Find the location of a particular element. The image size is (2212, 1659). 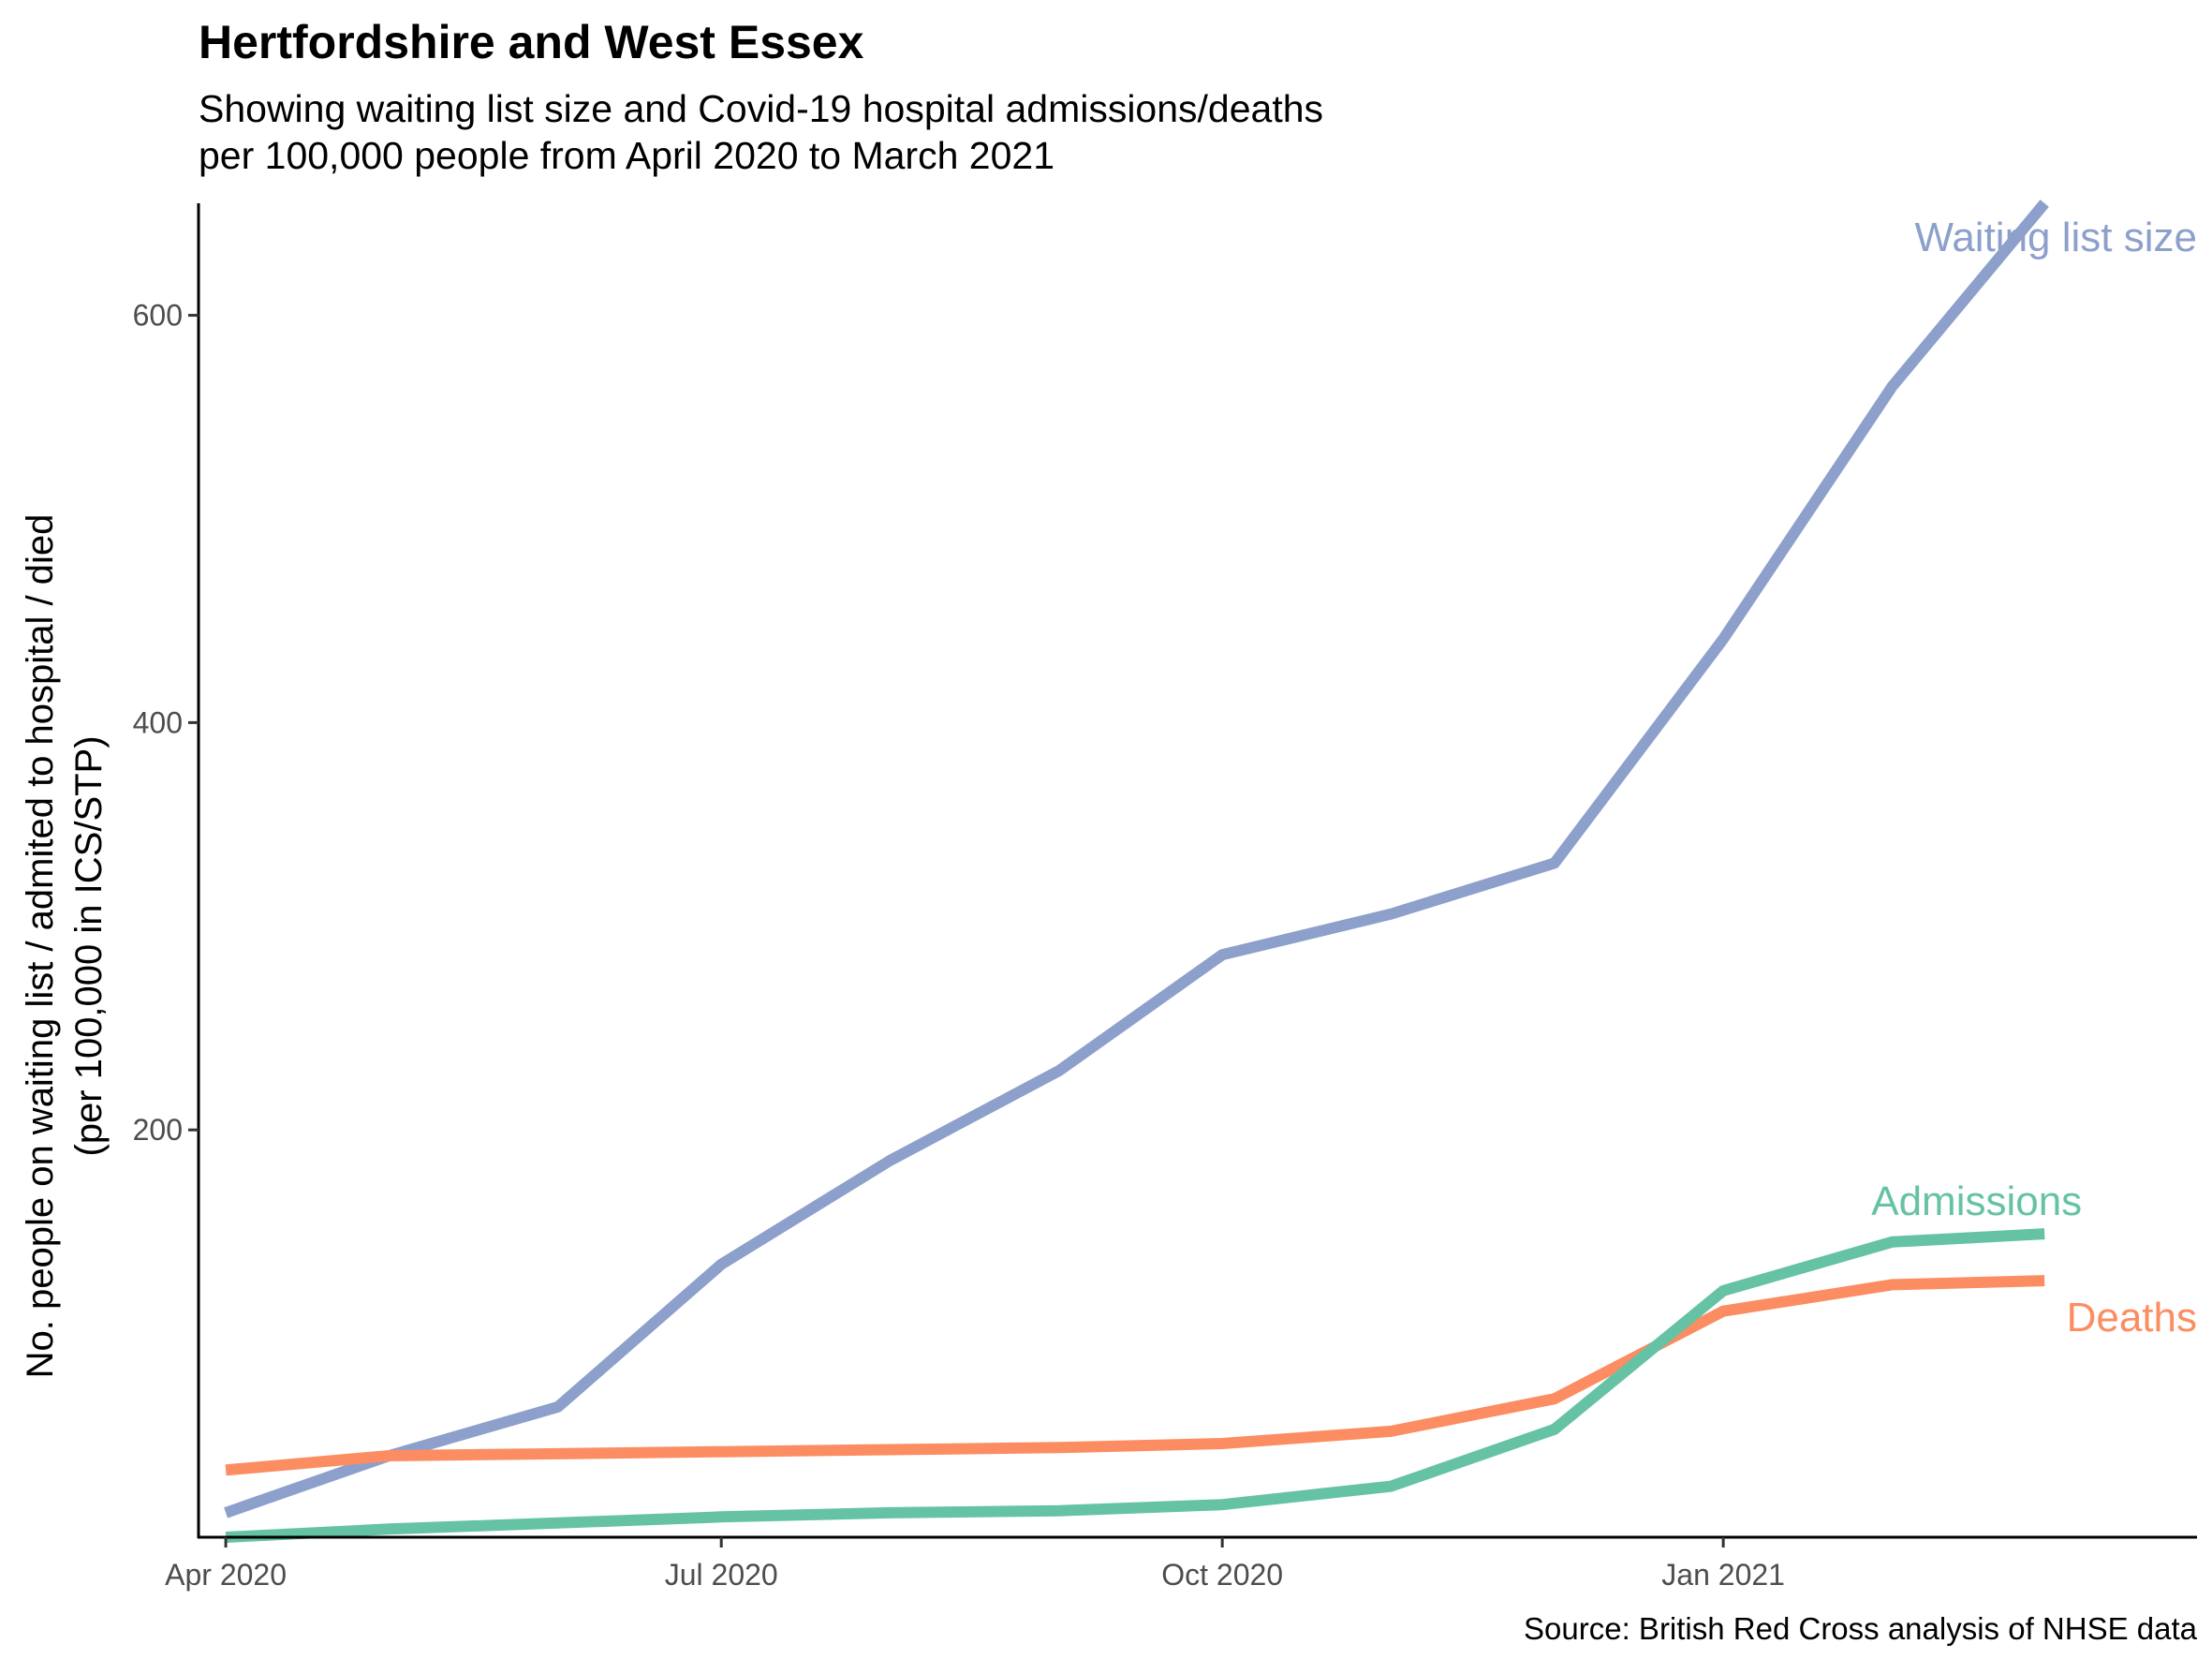

y-tick-label: 400 is located at coordinates (158, 722).